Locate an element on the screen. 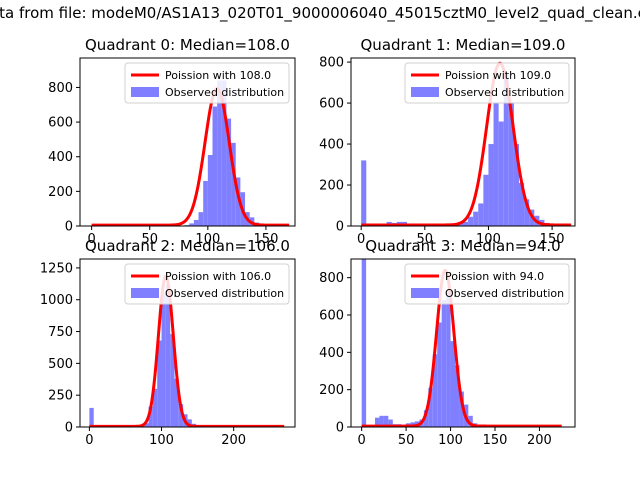 The width and height of the screenshot is (640, 484). subplot-title: Quadrant 1: Median=109.0 is located at coordinates (463, 45).